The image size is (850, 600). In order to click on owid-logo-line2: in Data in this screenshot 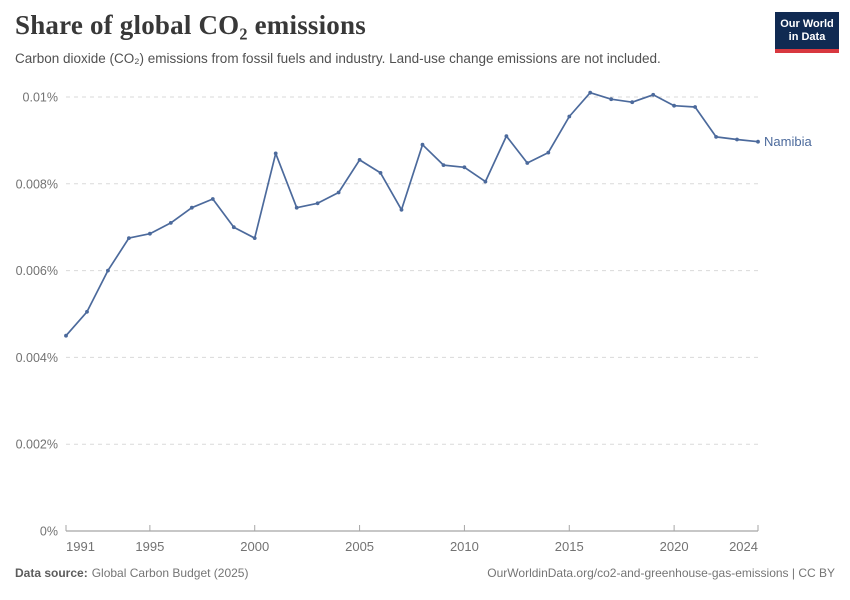, I will do `click(807, 37)`.